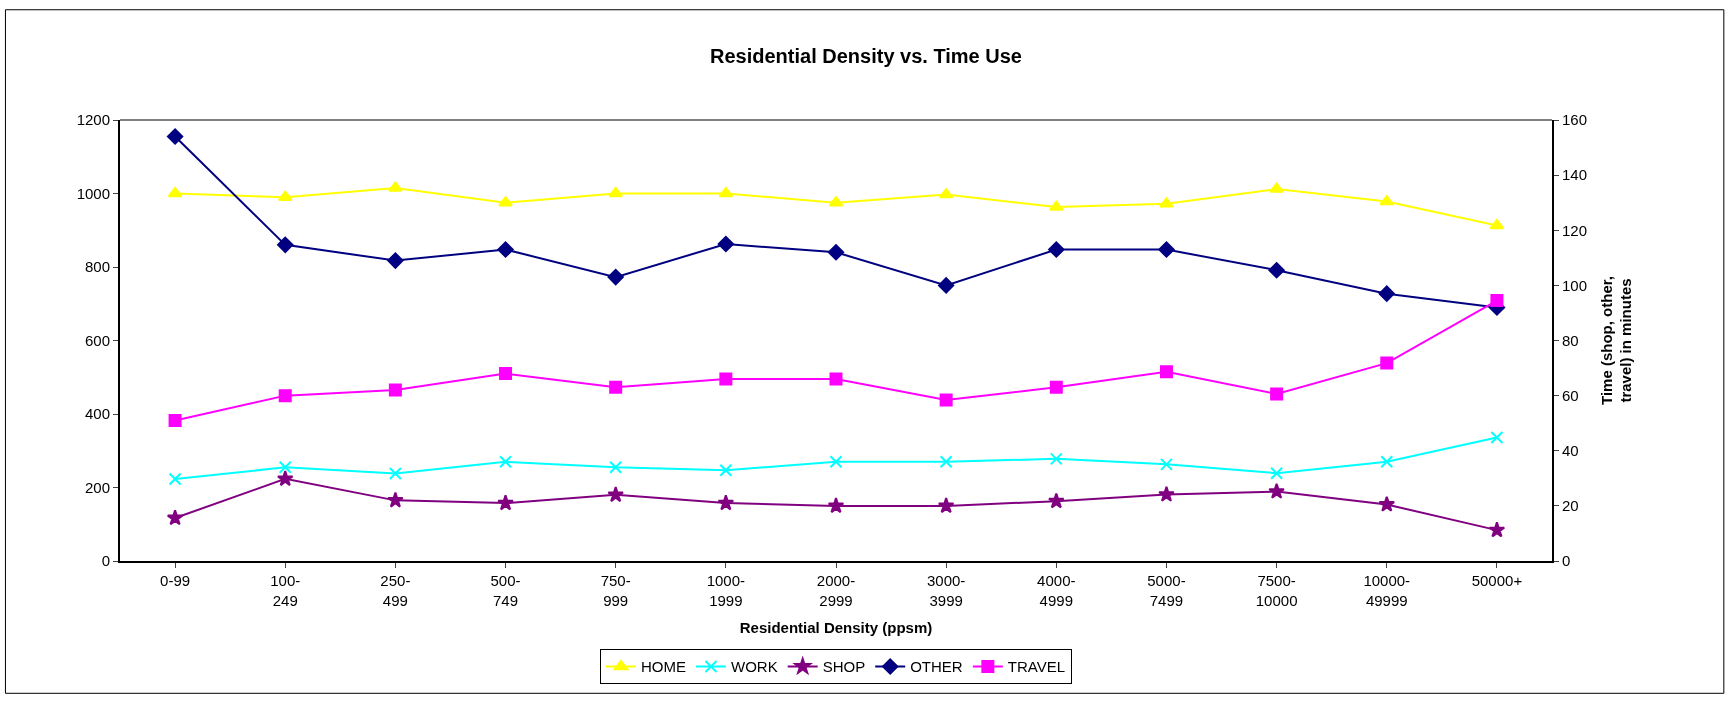  What do you see at coordinates (93, 193) in the screenshot?
I see `y-tick-label: 1000` at bounding box center [93, 193].